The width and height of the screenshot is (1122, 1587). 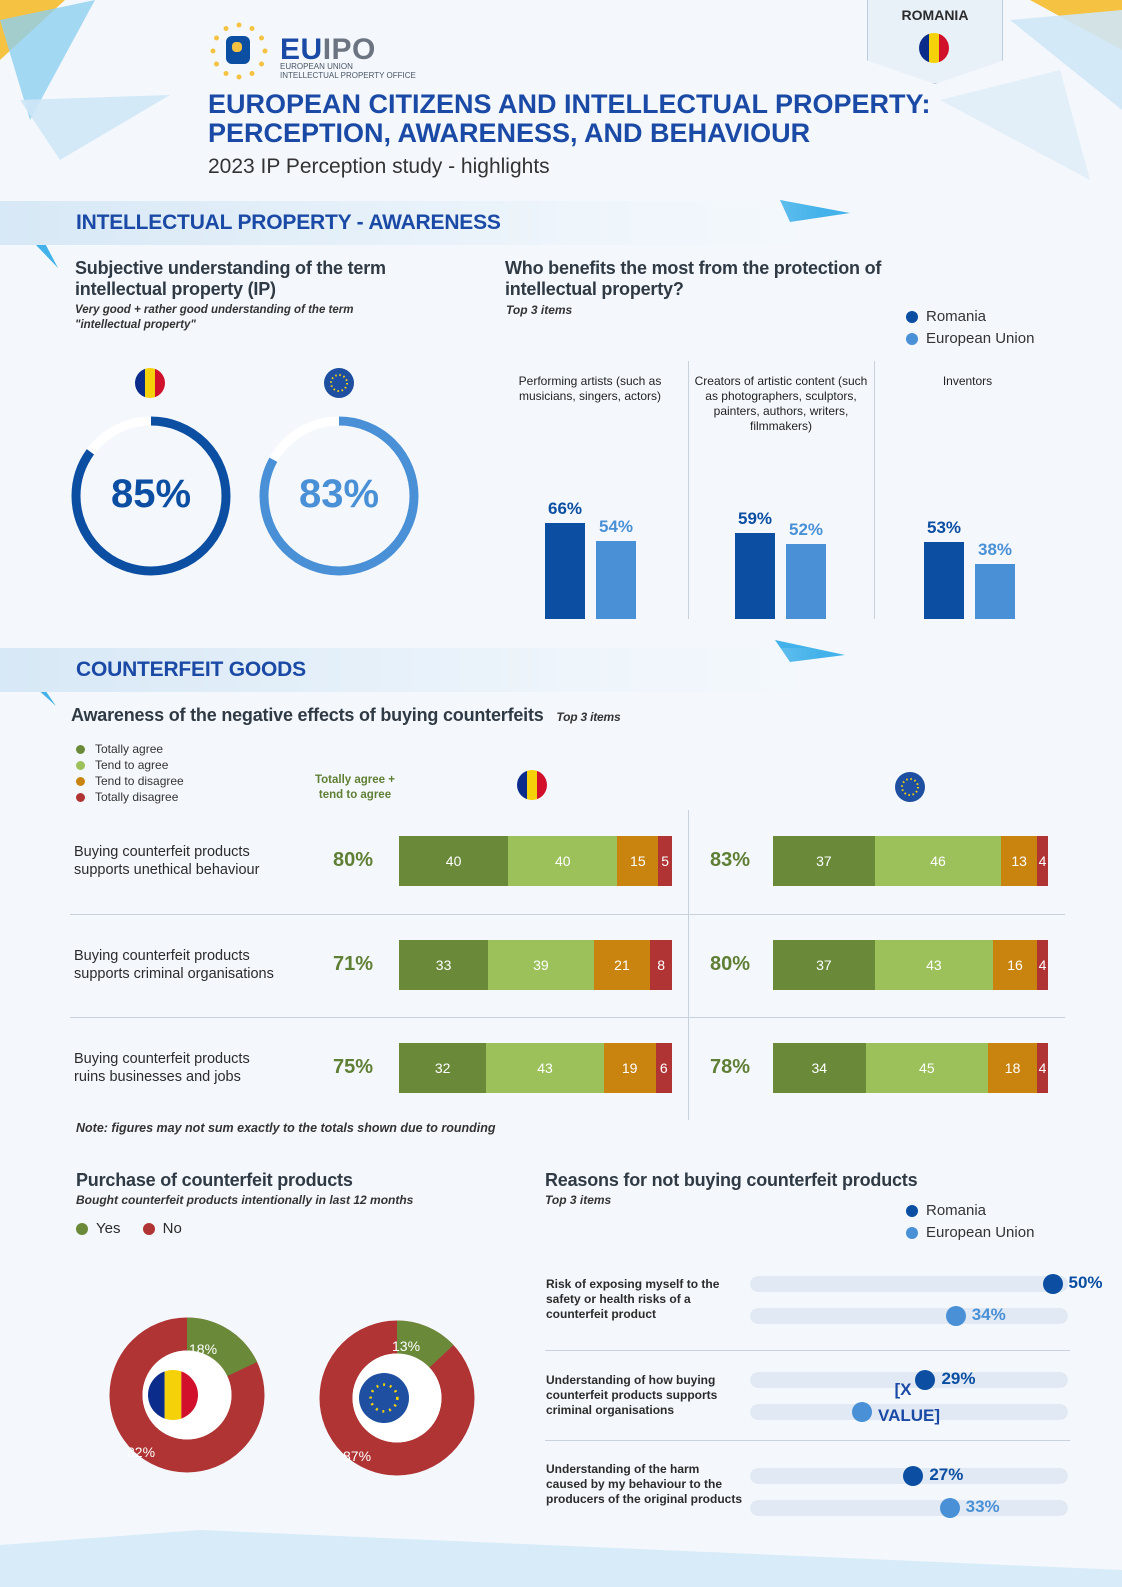 I want to click on legend-yes: Yes, so click(x=108, y=1228).